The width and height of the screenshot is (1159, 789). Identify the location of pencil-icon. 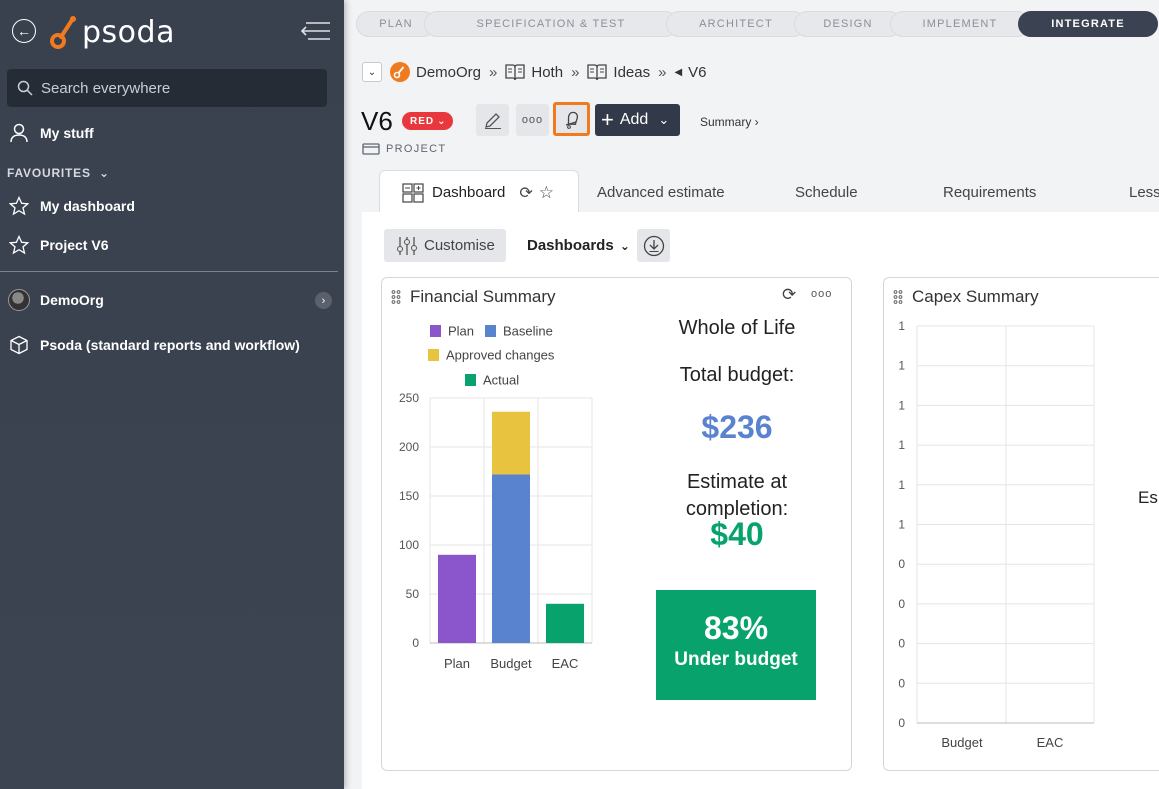
(492, 121).